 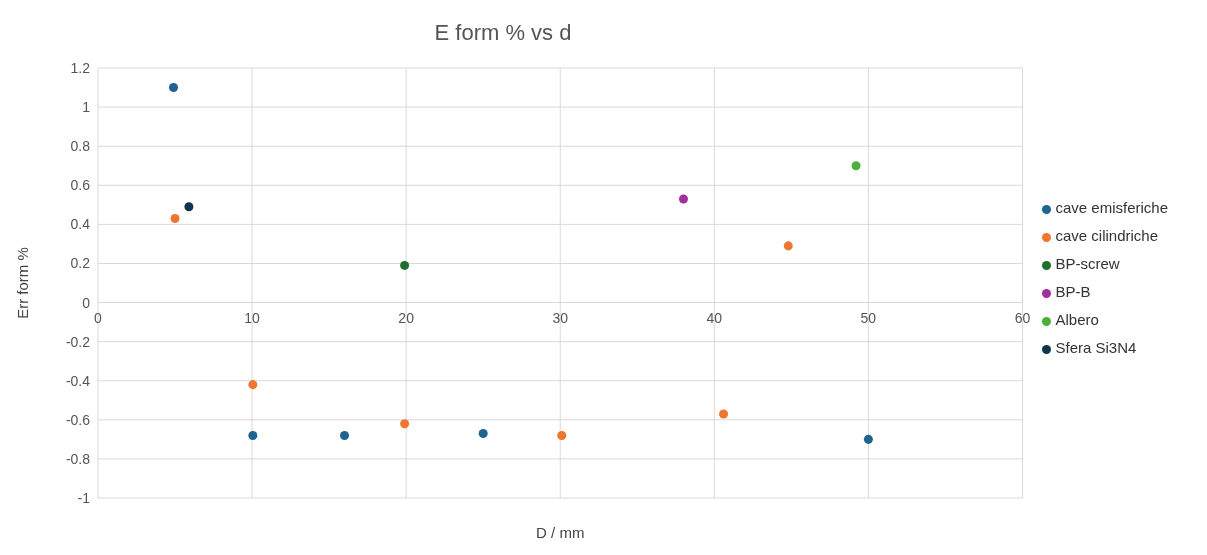 I want to click on y-axis-title: Err form %, so click(x=23, y=283).